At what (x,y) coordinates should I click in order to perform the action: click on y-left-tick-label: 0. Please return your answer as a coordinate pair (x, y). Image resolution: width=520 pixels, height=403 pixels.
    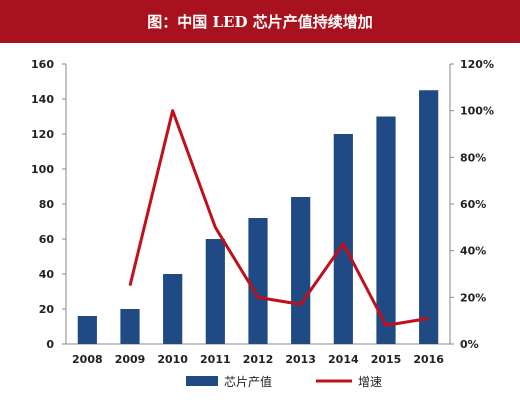
    Looking at the image, I should click on (50, 344).